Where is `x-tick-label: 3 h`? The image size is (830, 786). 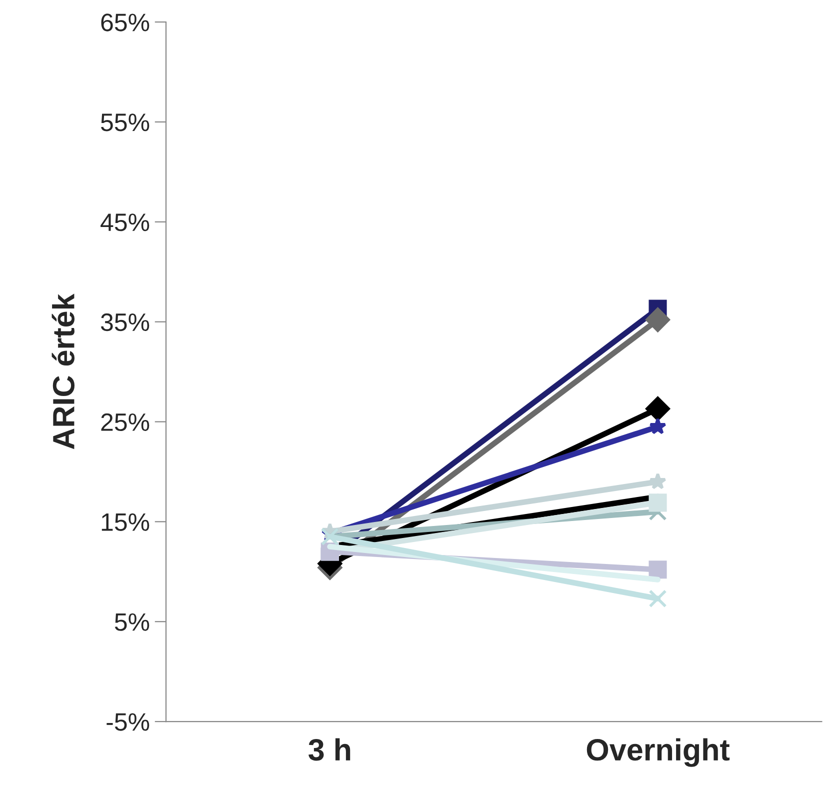
x-tick-label: 3 h is located at coordinates (329, 749).